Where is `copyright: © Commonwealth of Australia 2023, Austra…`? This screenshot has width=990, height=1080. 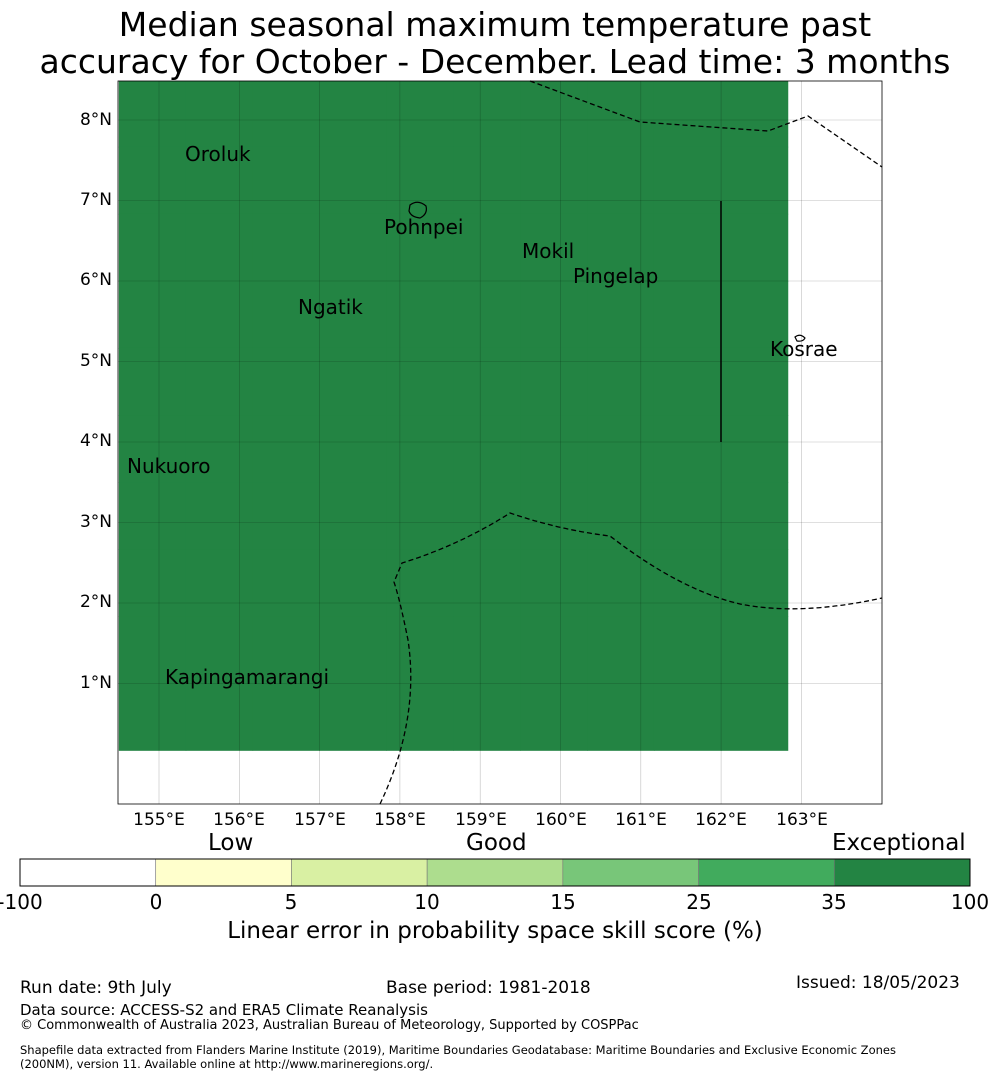 copyright: © Commonwealth of Australia 2023, Austra… is located at coordinates (329, 1025).